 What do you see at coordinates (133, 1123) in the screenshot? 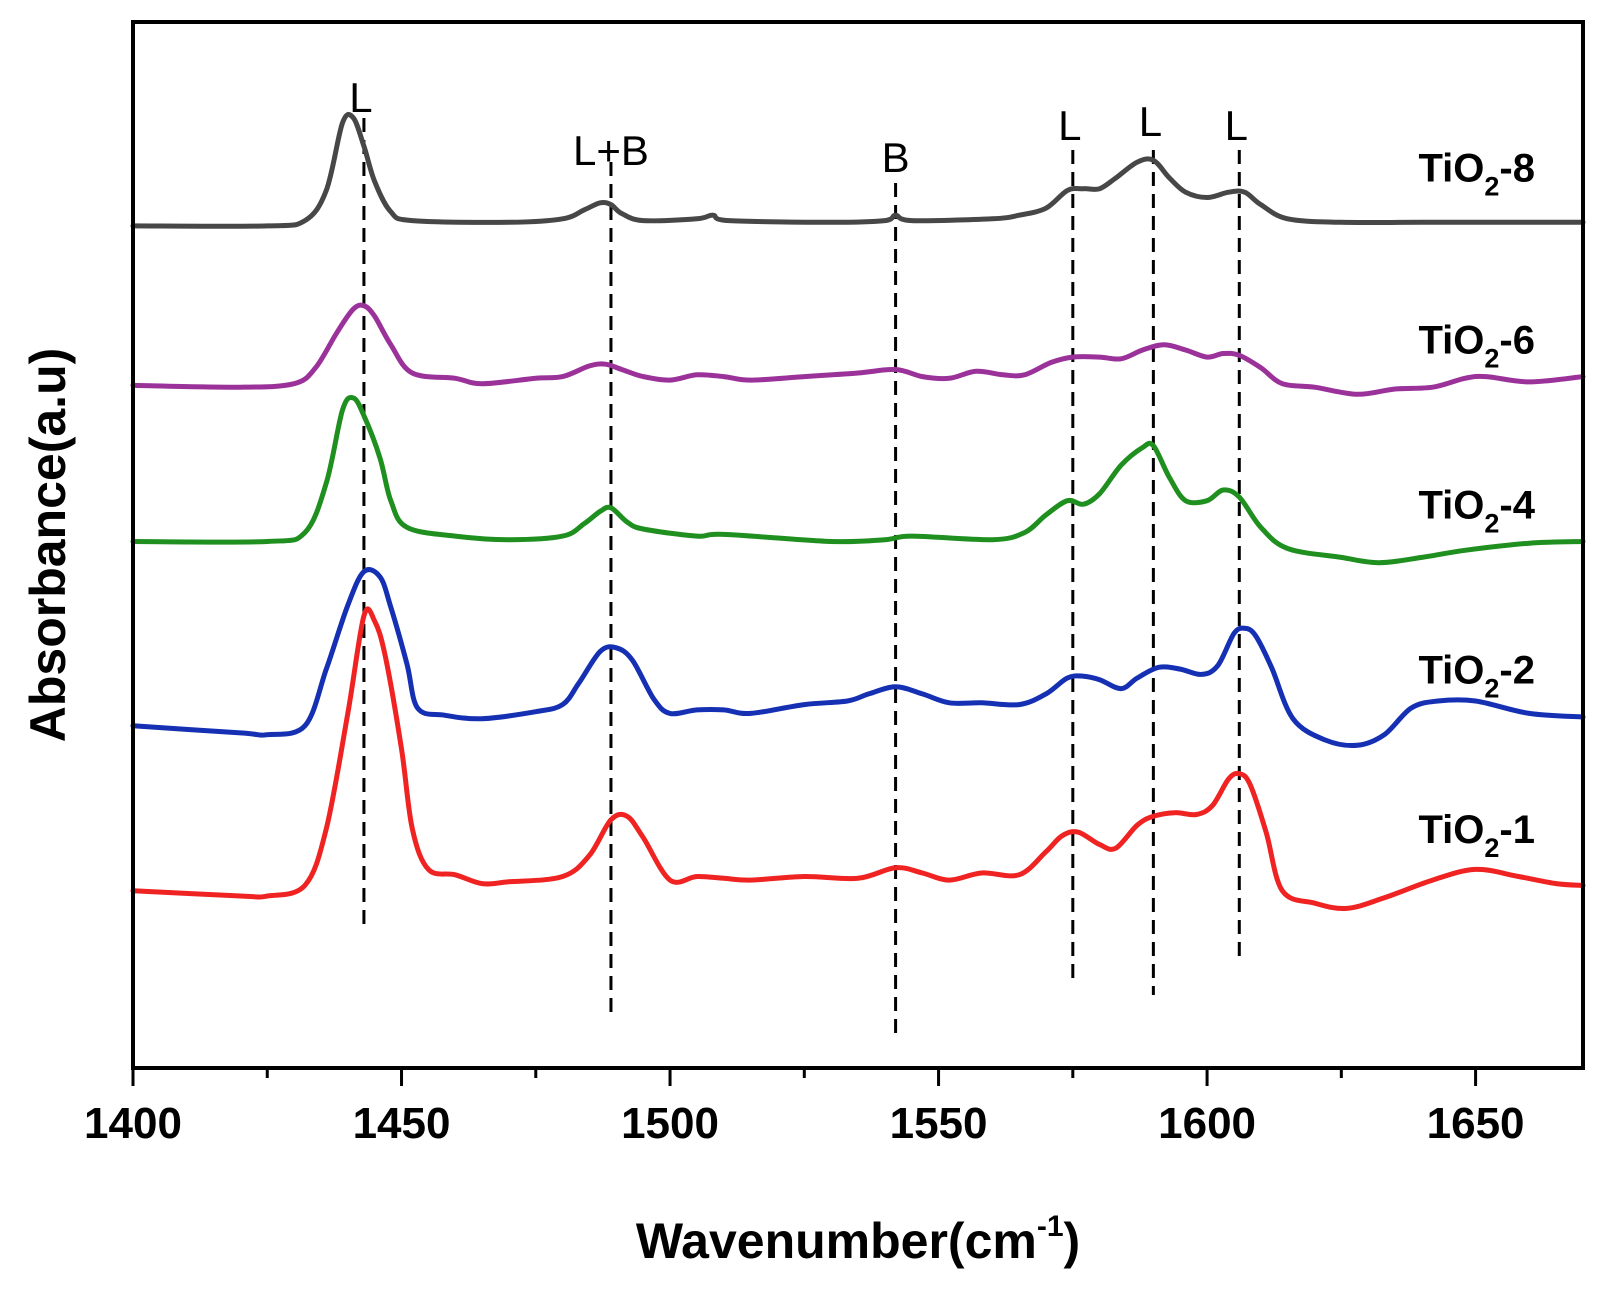
I see `x-tick-label: 1400` at bounding box center [133, 1123].